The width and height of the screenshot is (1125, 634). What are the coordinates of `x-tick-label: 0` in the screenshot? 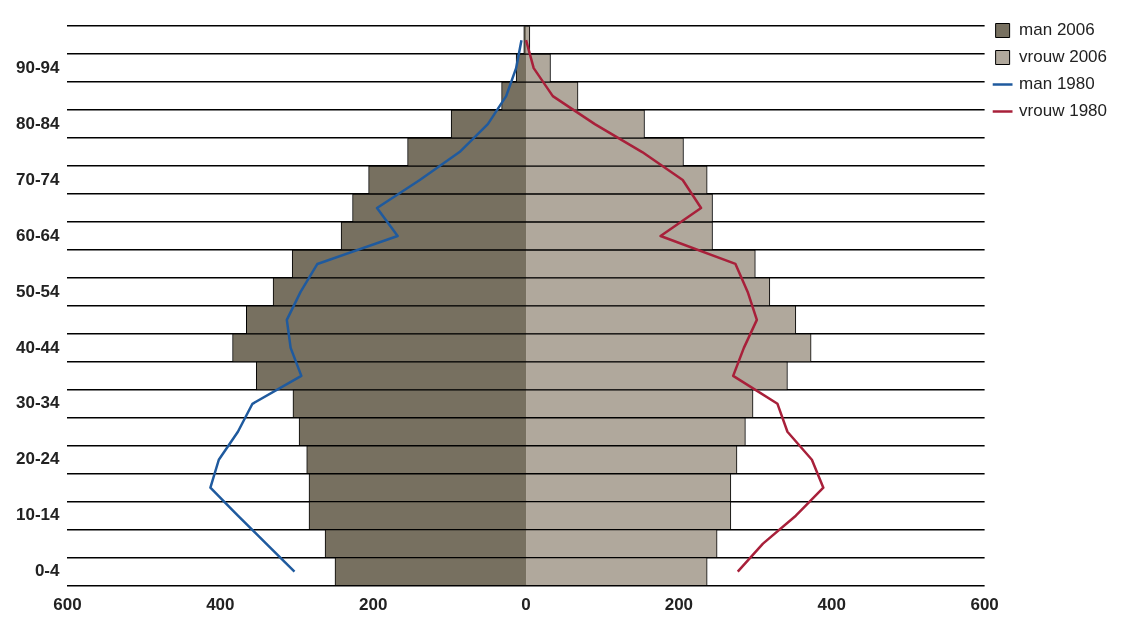 It's located at (526, 605).